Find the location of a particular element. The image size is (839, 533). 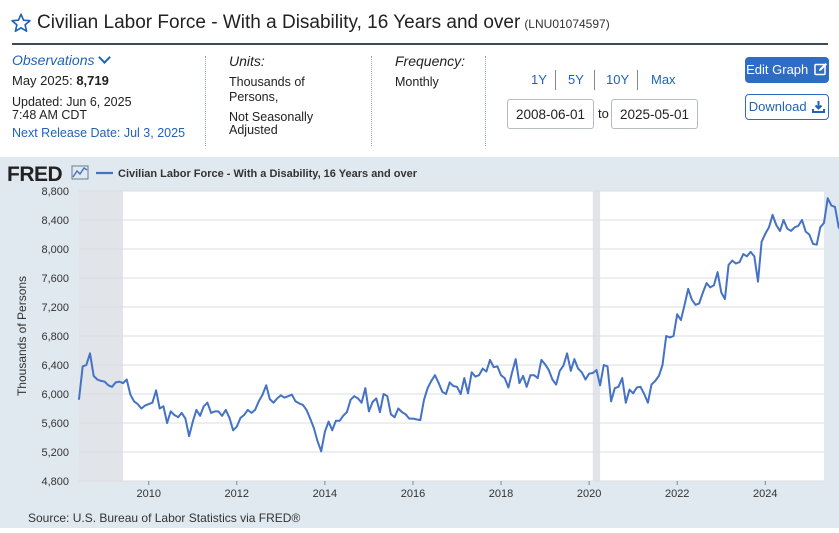

x-tick-label: 2018 is located at coordinates (501, 494).